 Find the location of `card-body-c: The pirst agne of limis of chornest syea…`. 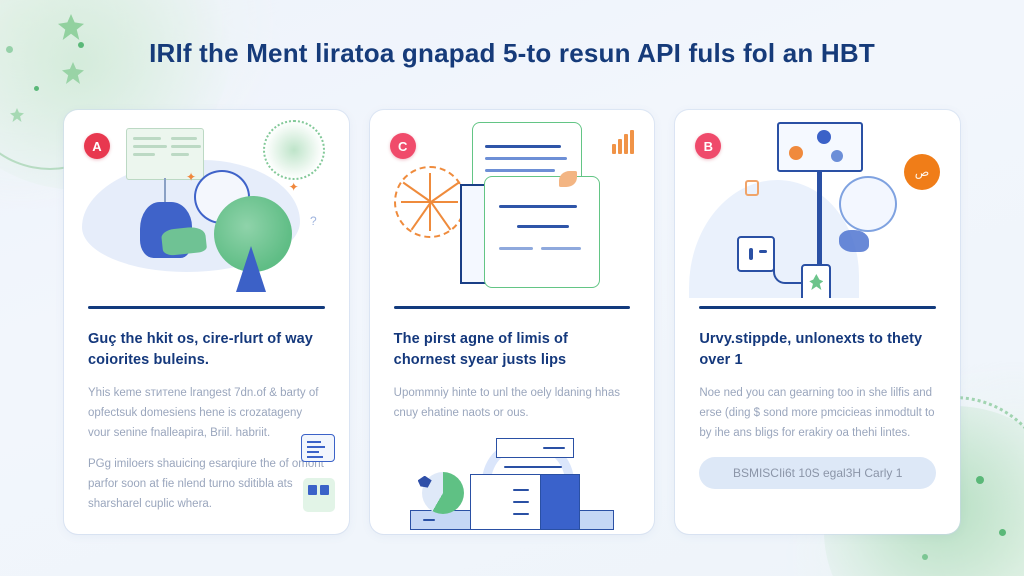

card-body-c: The pirst agne of limis of chornest syea… is located at coordinates (512, 421).